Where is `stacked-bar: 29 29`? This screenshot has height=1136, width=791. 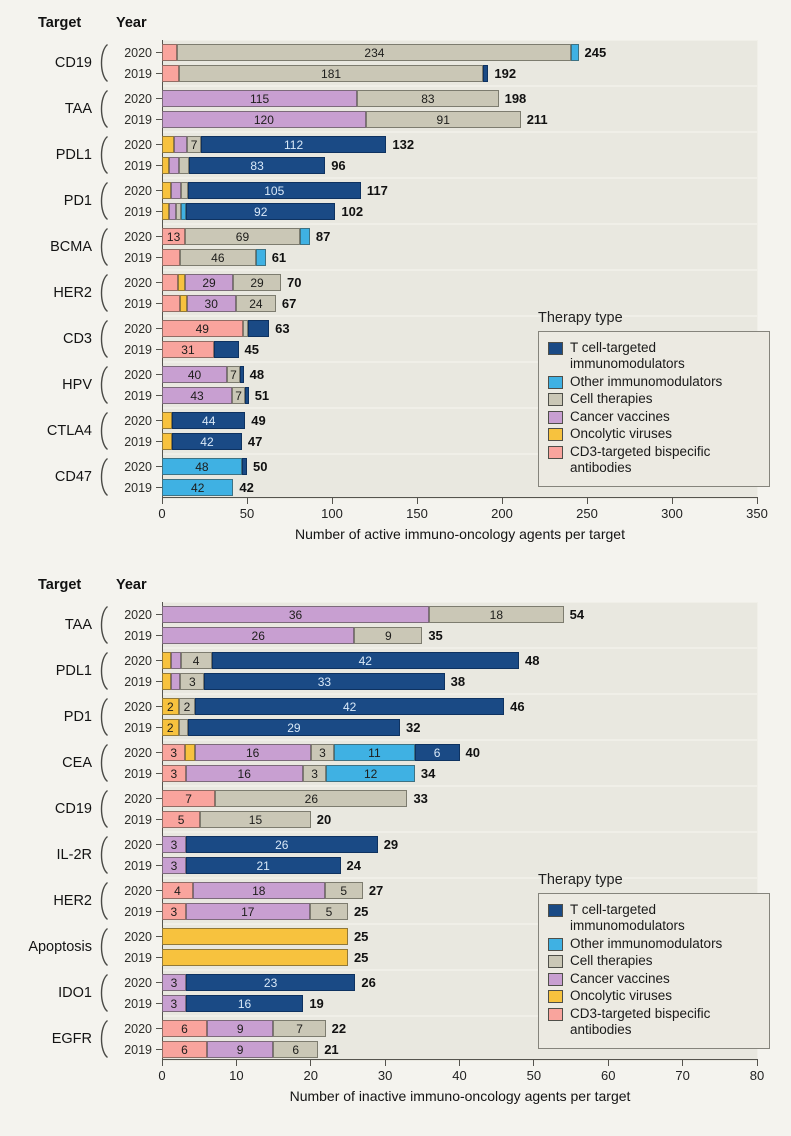 stacked-bar: 29 29 is located at coordinates (221, 282).